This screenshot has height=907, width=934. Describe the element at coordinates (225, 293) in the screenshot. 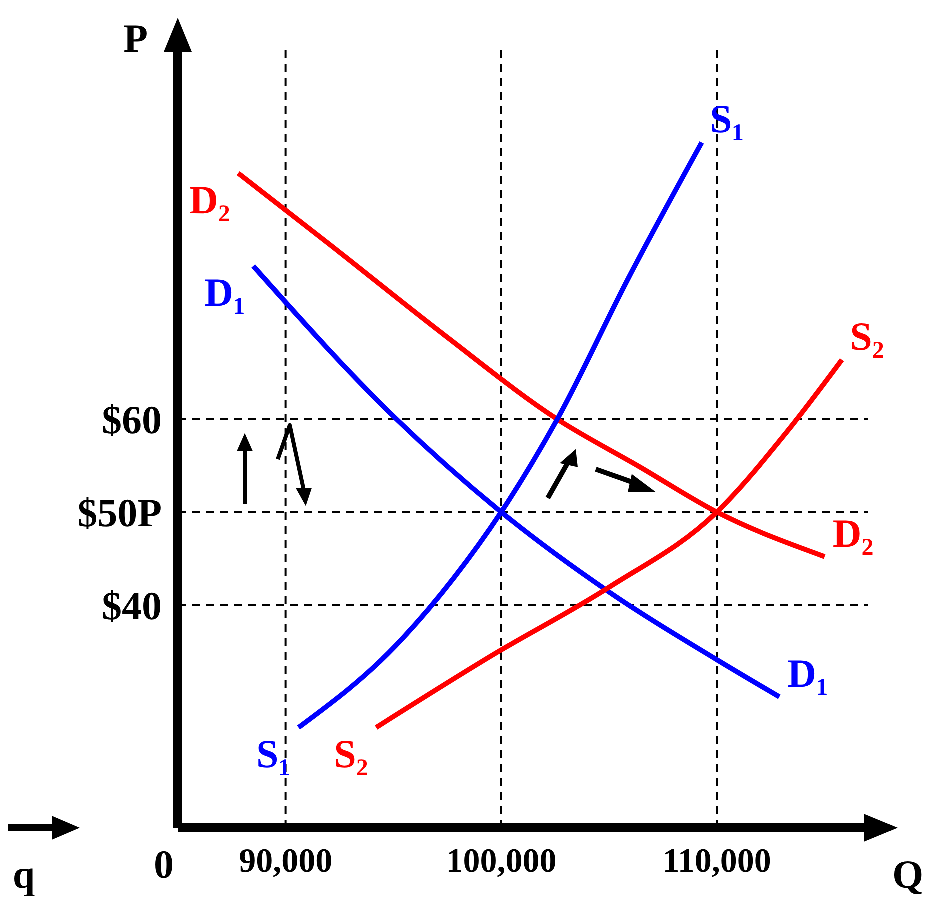

I see `text: D₁` at that location.